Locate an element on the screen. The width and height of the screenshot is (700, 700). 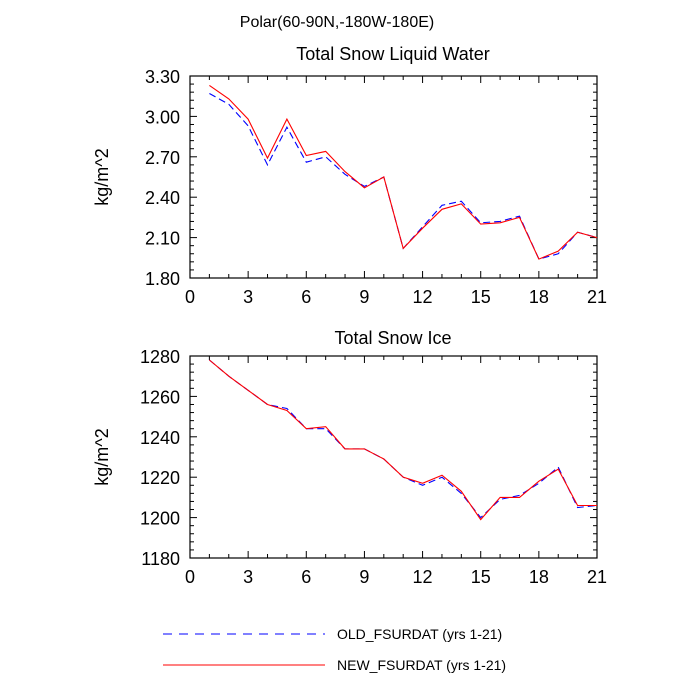
y-tick-label: 1240 is located at coordinates (160, 438).